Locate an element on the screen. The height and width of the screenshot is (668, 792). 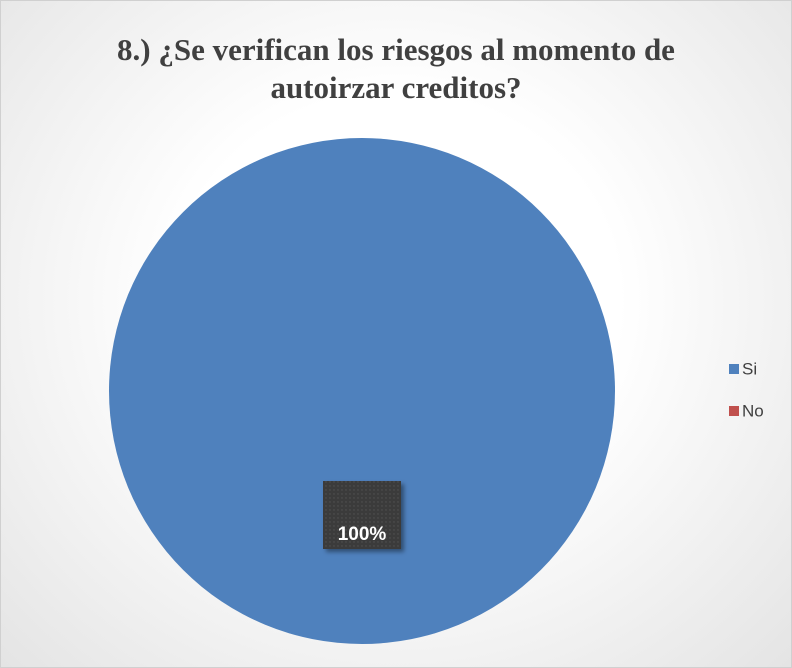
data-label-box is located at coordinates (362, 515).